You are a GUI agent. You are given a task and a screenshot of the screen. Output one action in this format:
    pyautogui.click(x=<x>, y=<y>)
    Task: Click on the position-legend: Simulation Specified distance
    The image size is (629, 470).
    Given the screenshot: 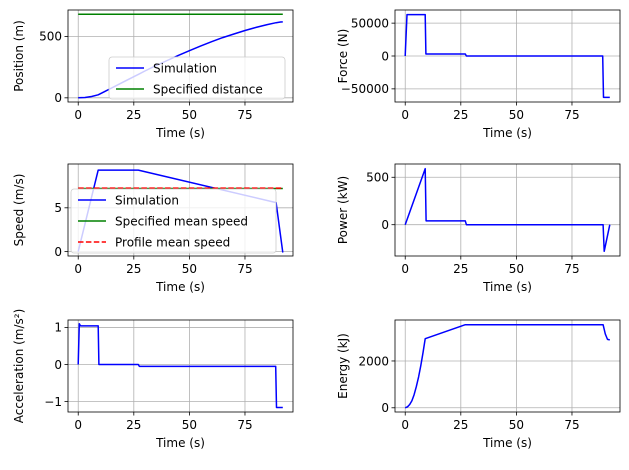 What is the action you would take?
    pyautogui.click(x=197, y=78)
    